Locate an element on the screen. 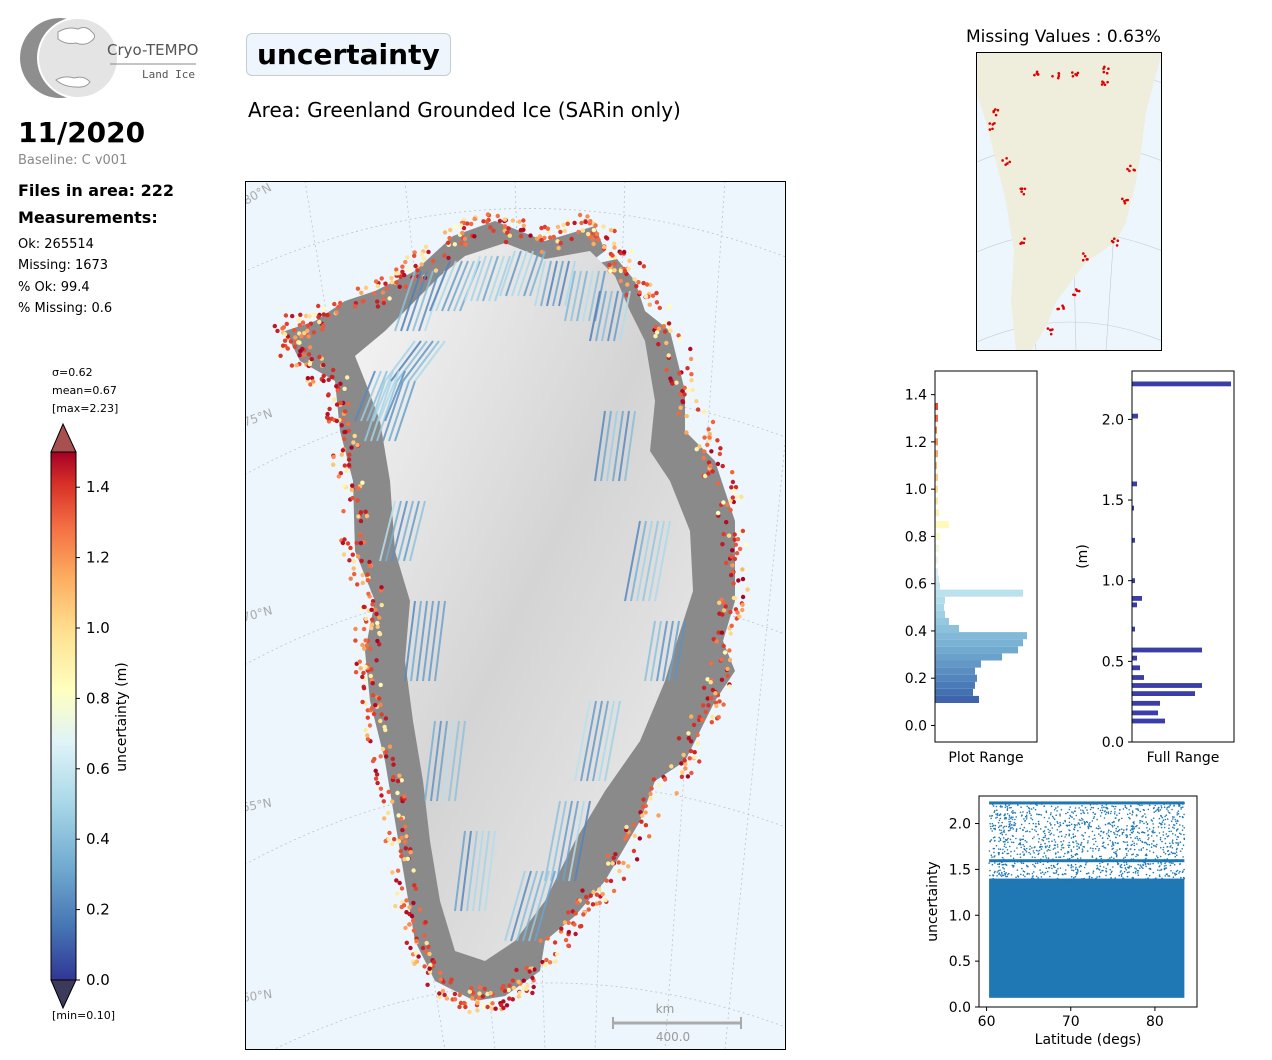 This screenshot has height=1060, width=1272. colorbar-tick-label: 0.0 is located at coordinates (98, 980).